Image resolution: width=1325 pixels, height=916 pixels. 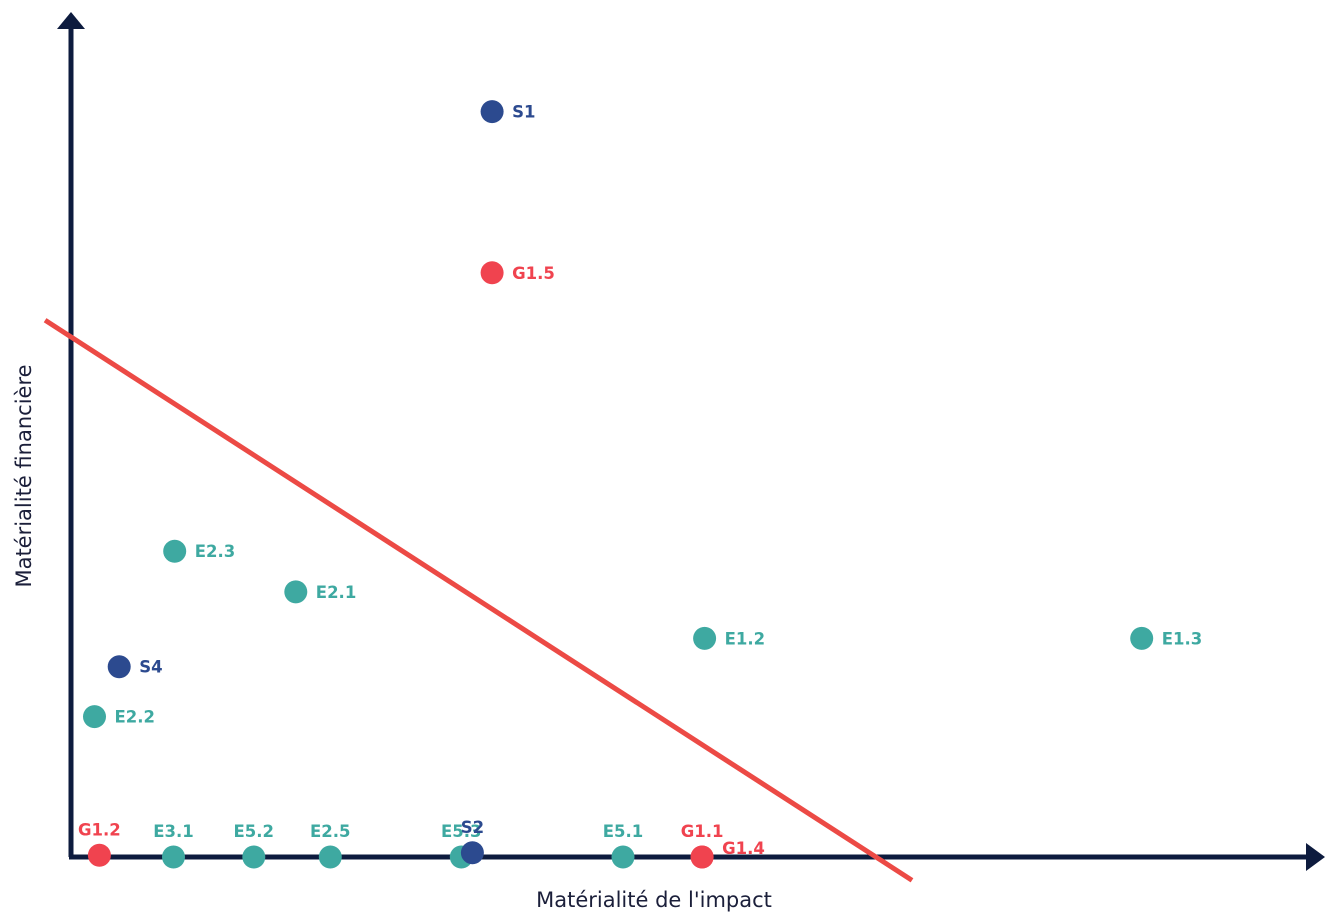 What do you see at coordinates (150, 667) in the screenshot?
I see `point-label-s4: S4` at bounding box center [150, 667].